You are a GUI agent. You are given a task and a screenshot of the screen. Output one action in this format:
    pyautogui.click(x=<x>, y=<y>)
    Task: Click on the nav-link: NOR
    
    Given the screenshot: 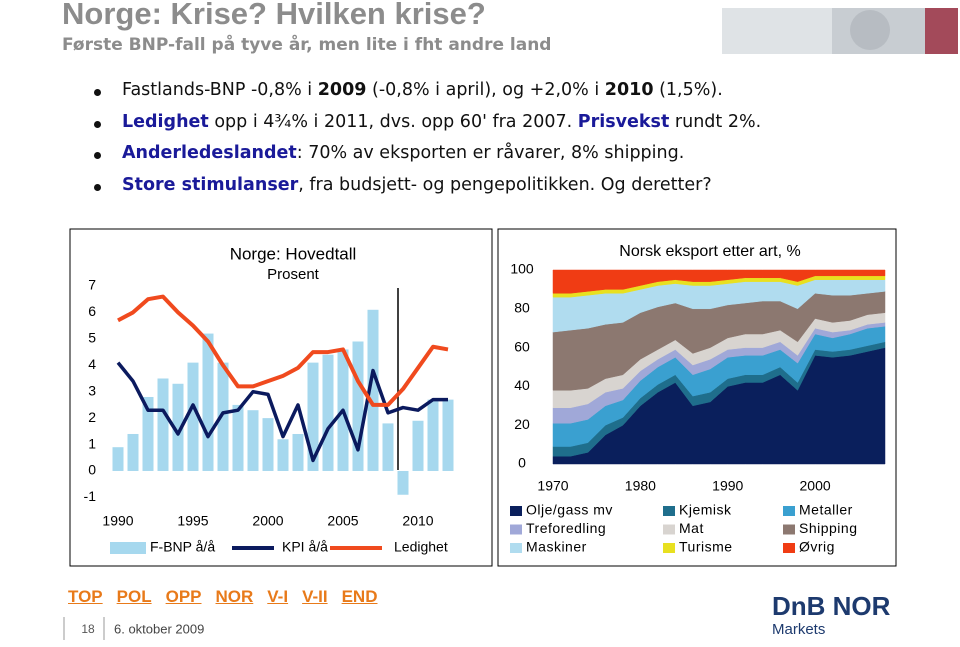 What is the action you would take?
    pyautogui.click(x=234, y=596)
    